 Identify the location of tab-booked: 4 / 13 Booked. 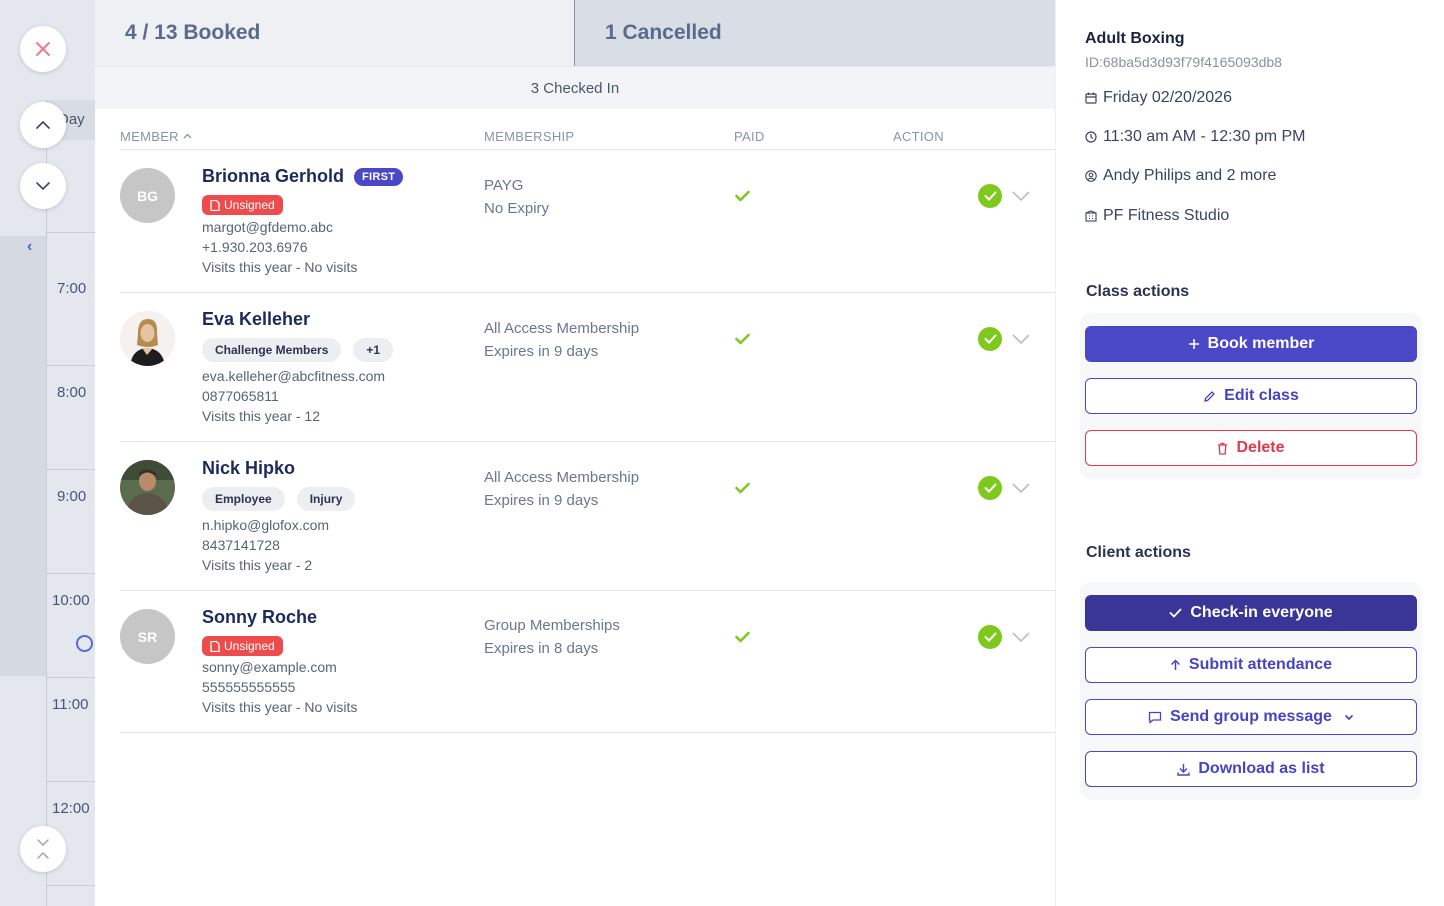
(335, 33).